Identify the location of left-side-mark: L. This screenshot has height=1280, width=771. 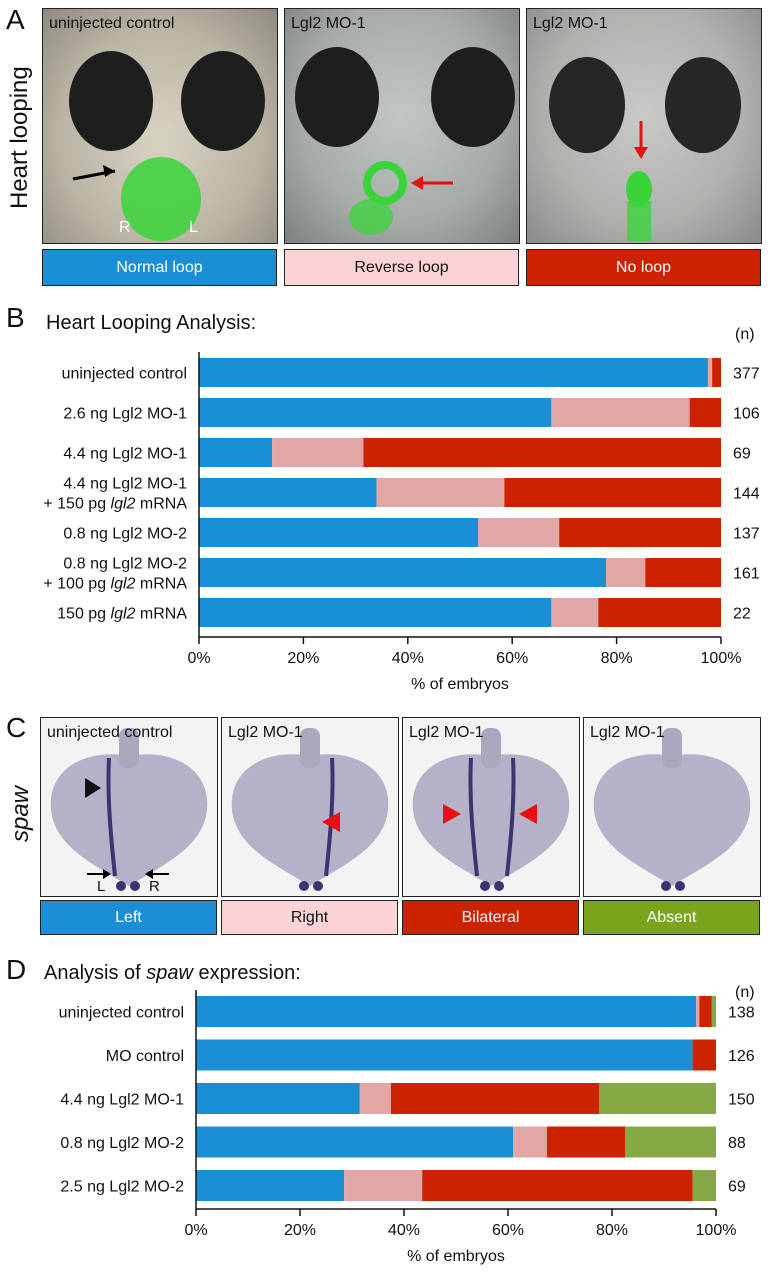
(193, 227).